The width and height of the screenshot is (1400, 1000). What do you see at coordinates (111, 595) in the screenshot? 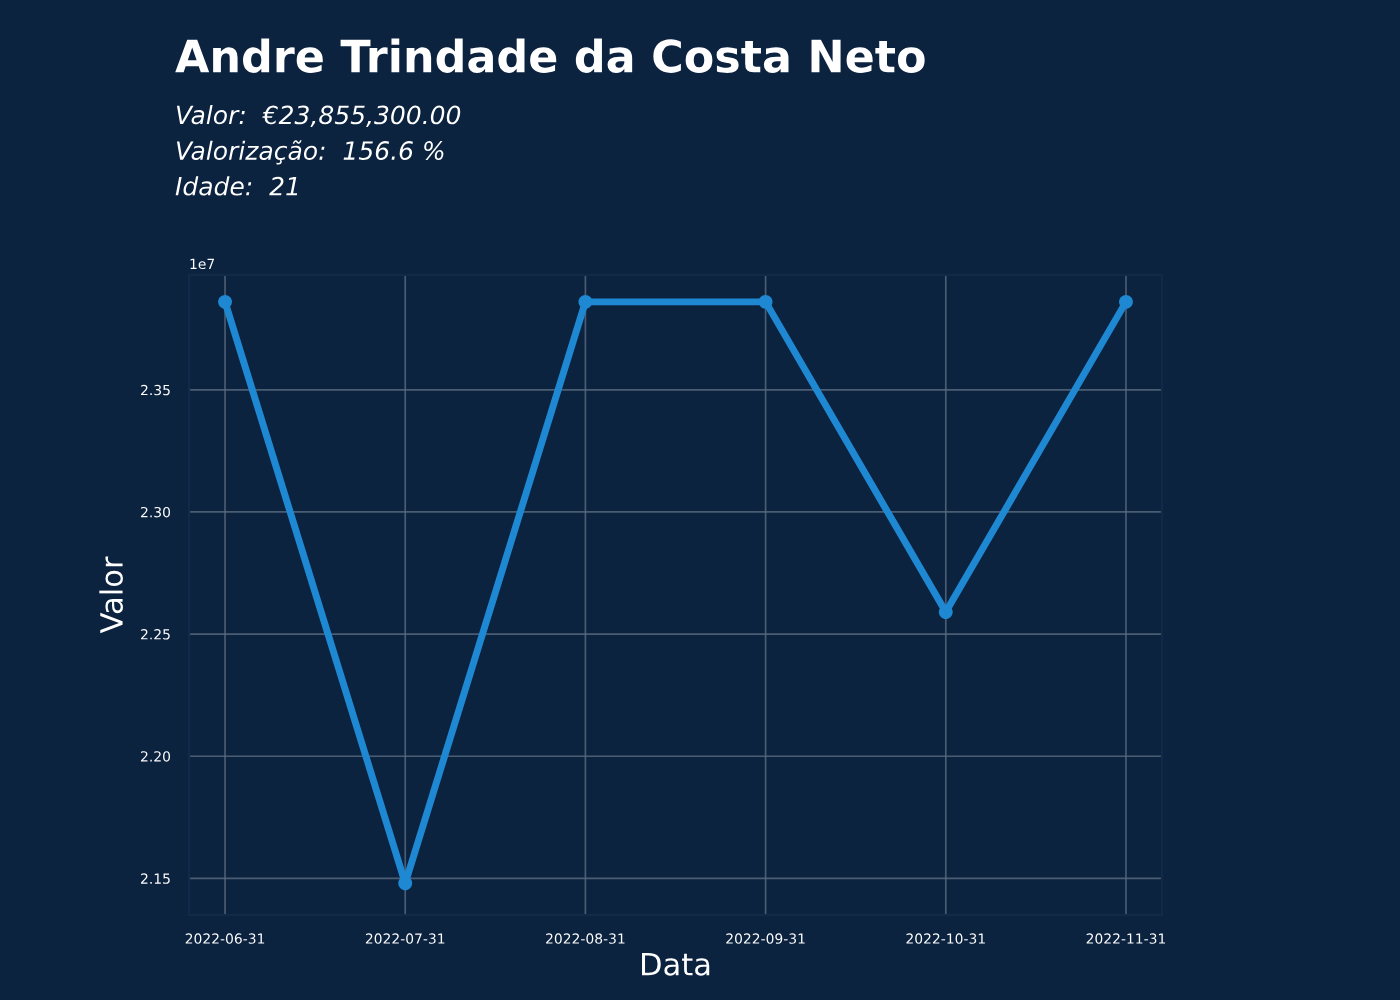
I see `y-axis-title: Valor` at bounding box center [111, 595].